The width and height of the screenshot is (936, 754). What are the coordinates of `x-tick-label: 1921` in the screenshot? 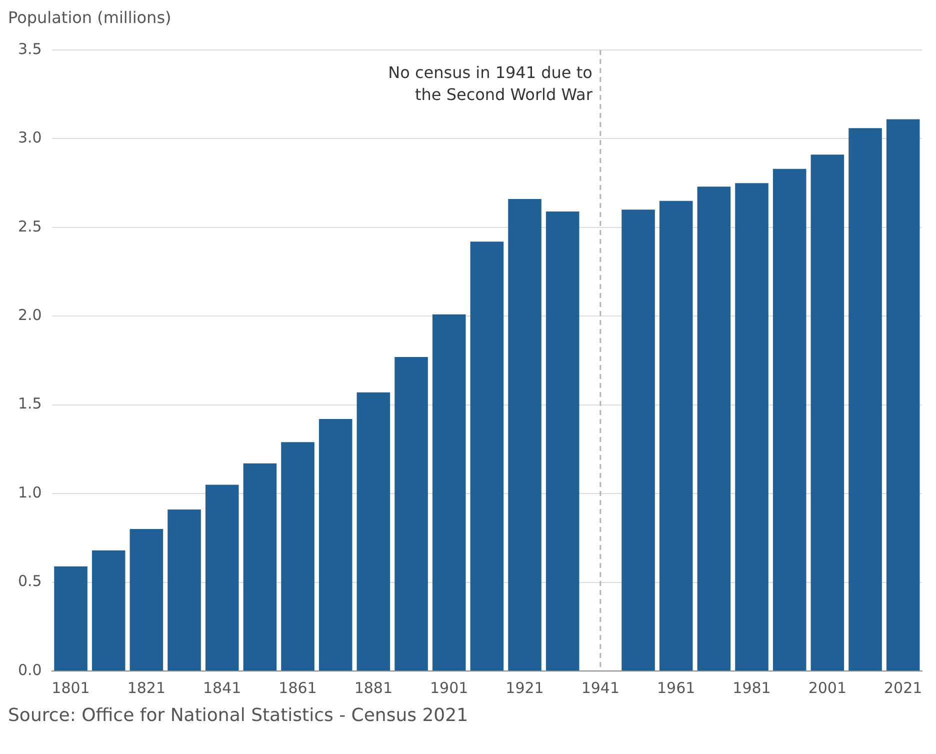 It's located at (525, 687).